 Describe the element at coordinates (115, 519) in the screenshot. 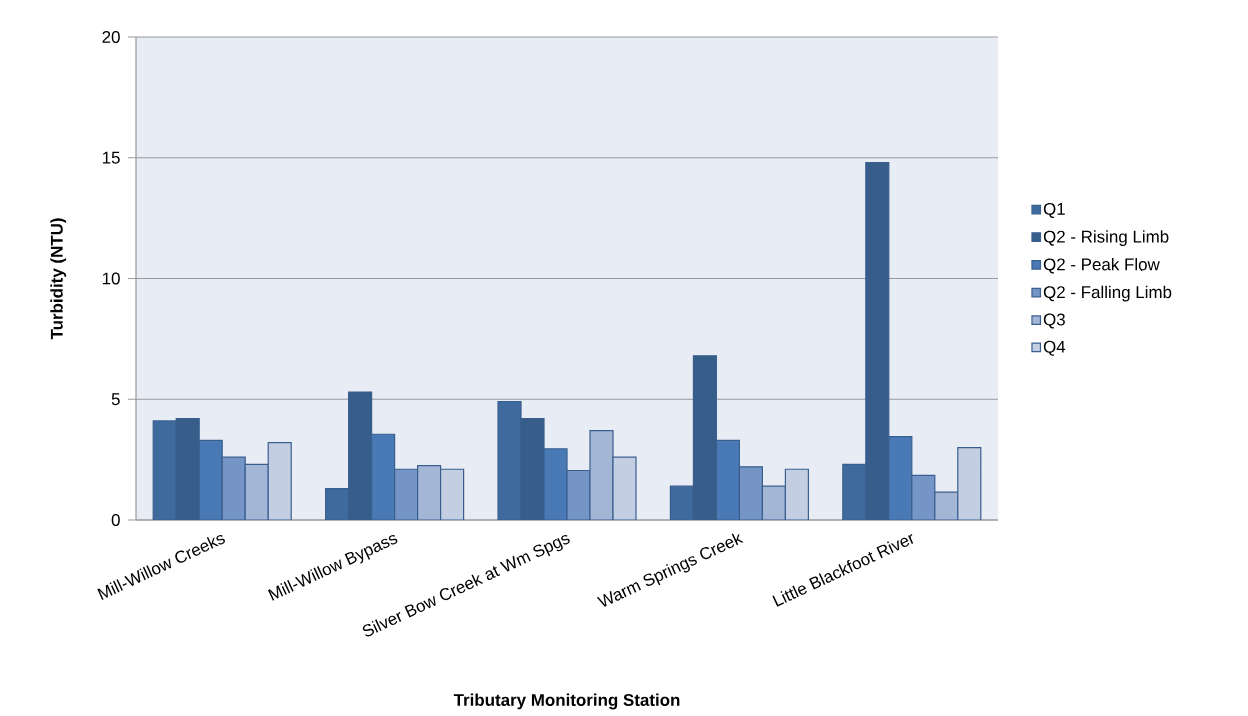

I see `y-tick-label: 0` at that location.